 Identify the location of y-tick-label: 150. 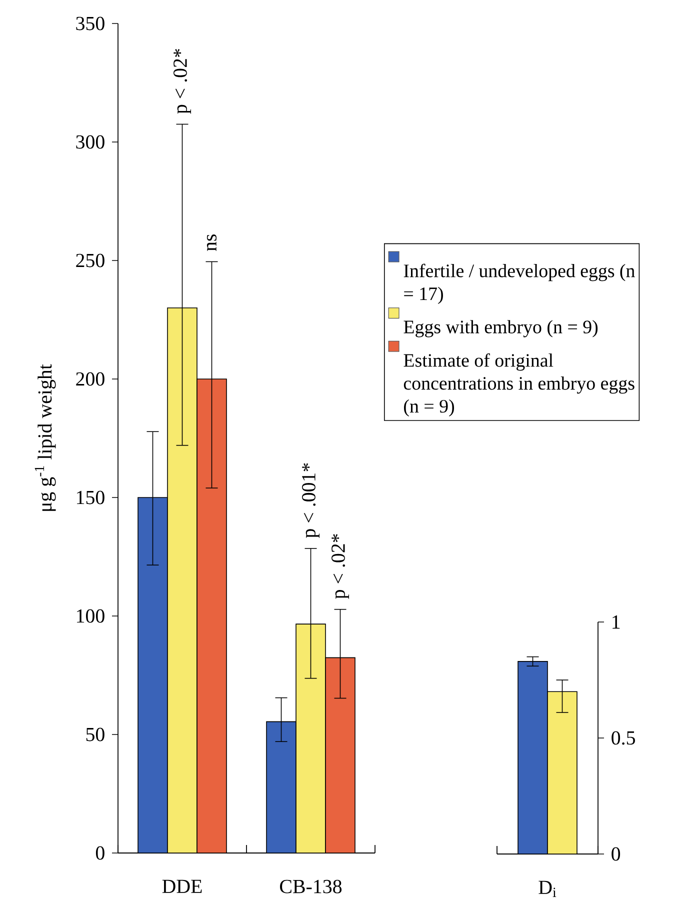
(90, 497).